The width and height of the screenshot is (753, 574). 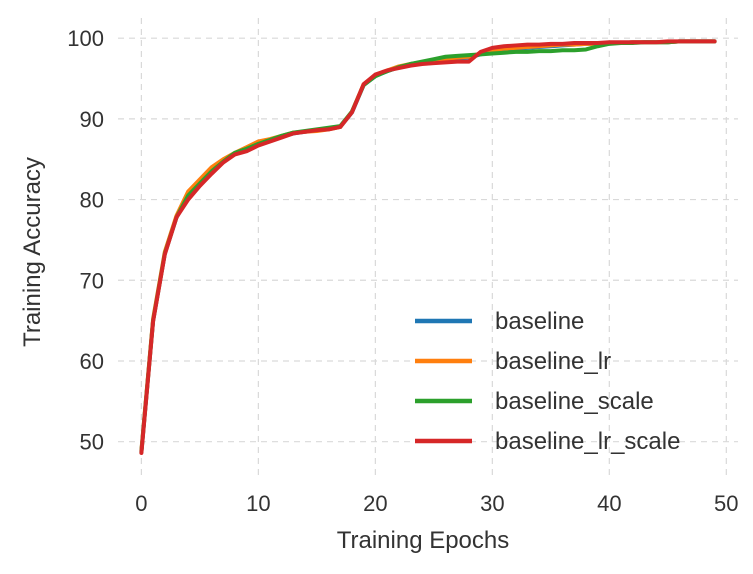 What do you see at coordinates (92, 280) in the screenshot?
I see `y-tick-label: 70` at bounding box center [92, 280].